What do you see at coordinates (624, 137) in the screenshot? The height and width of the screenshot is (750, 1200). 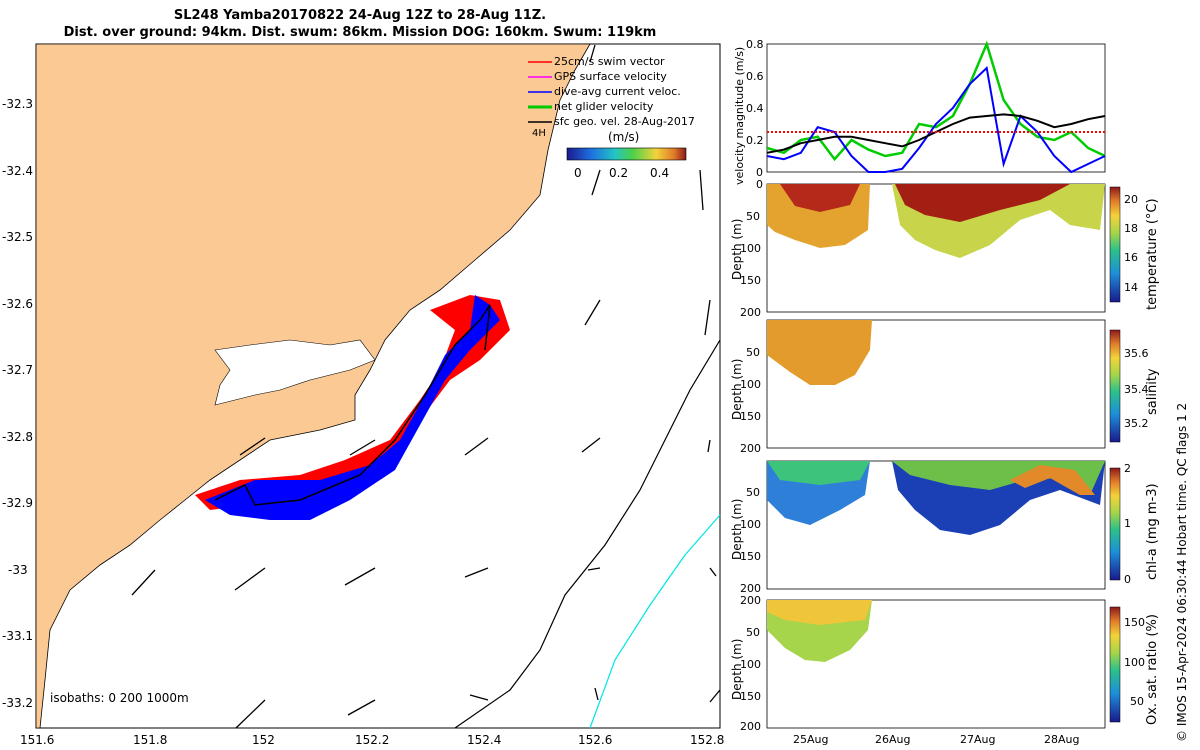 I see `colorbar-unit: (m/s)` at bounding box center [624, 137].